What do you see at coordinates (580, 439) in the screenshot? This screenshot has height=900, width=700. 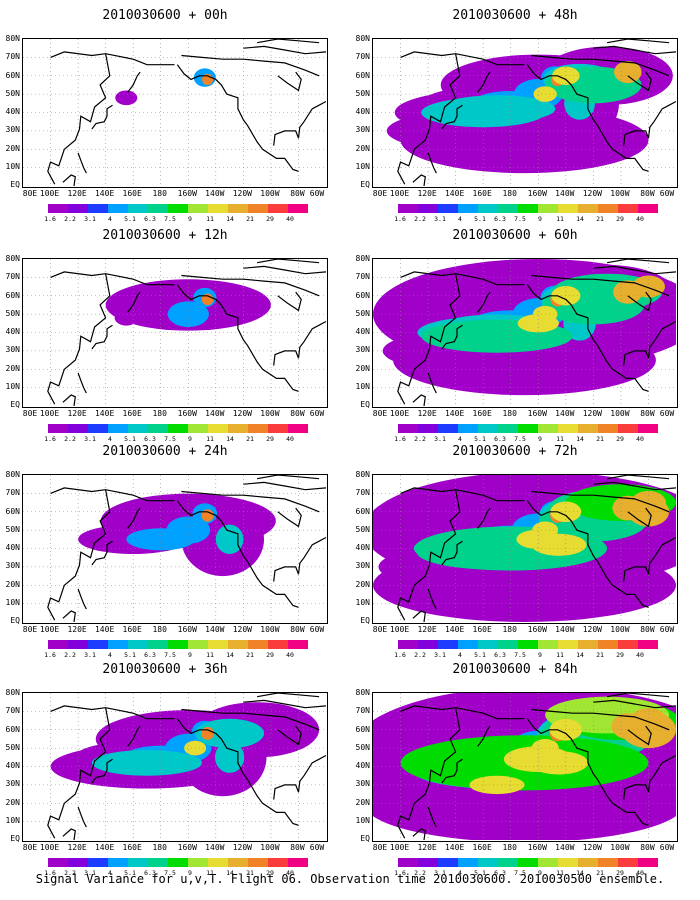 I see `colorbar-tick-label: 14` at bounding box center [580, 439].